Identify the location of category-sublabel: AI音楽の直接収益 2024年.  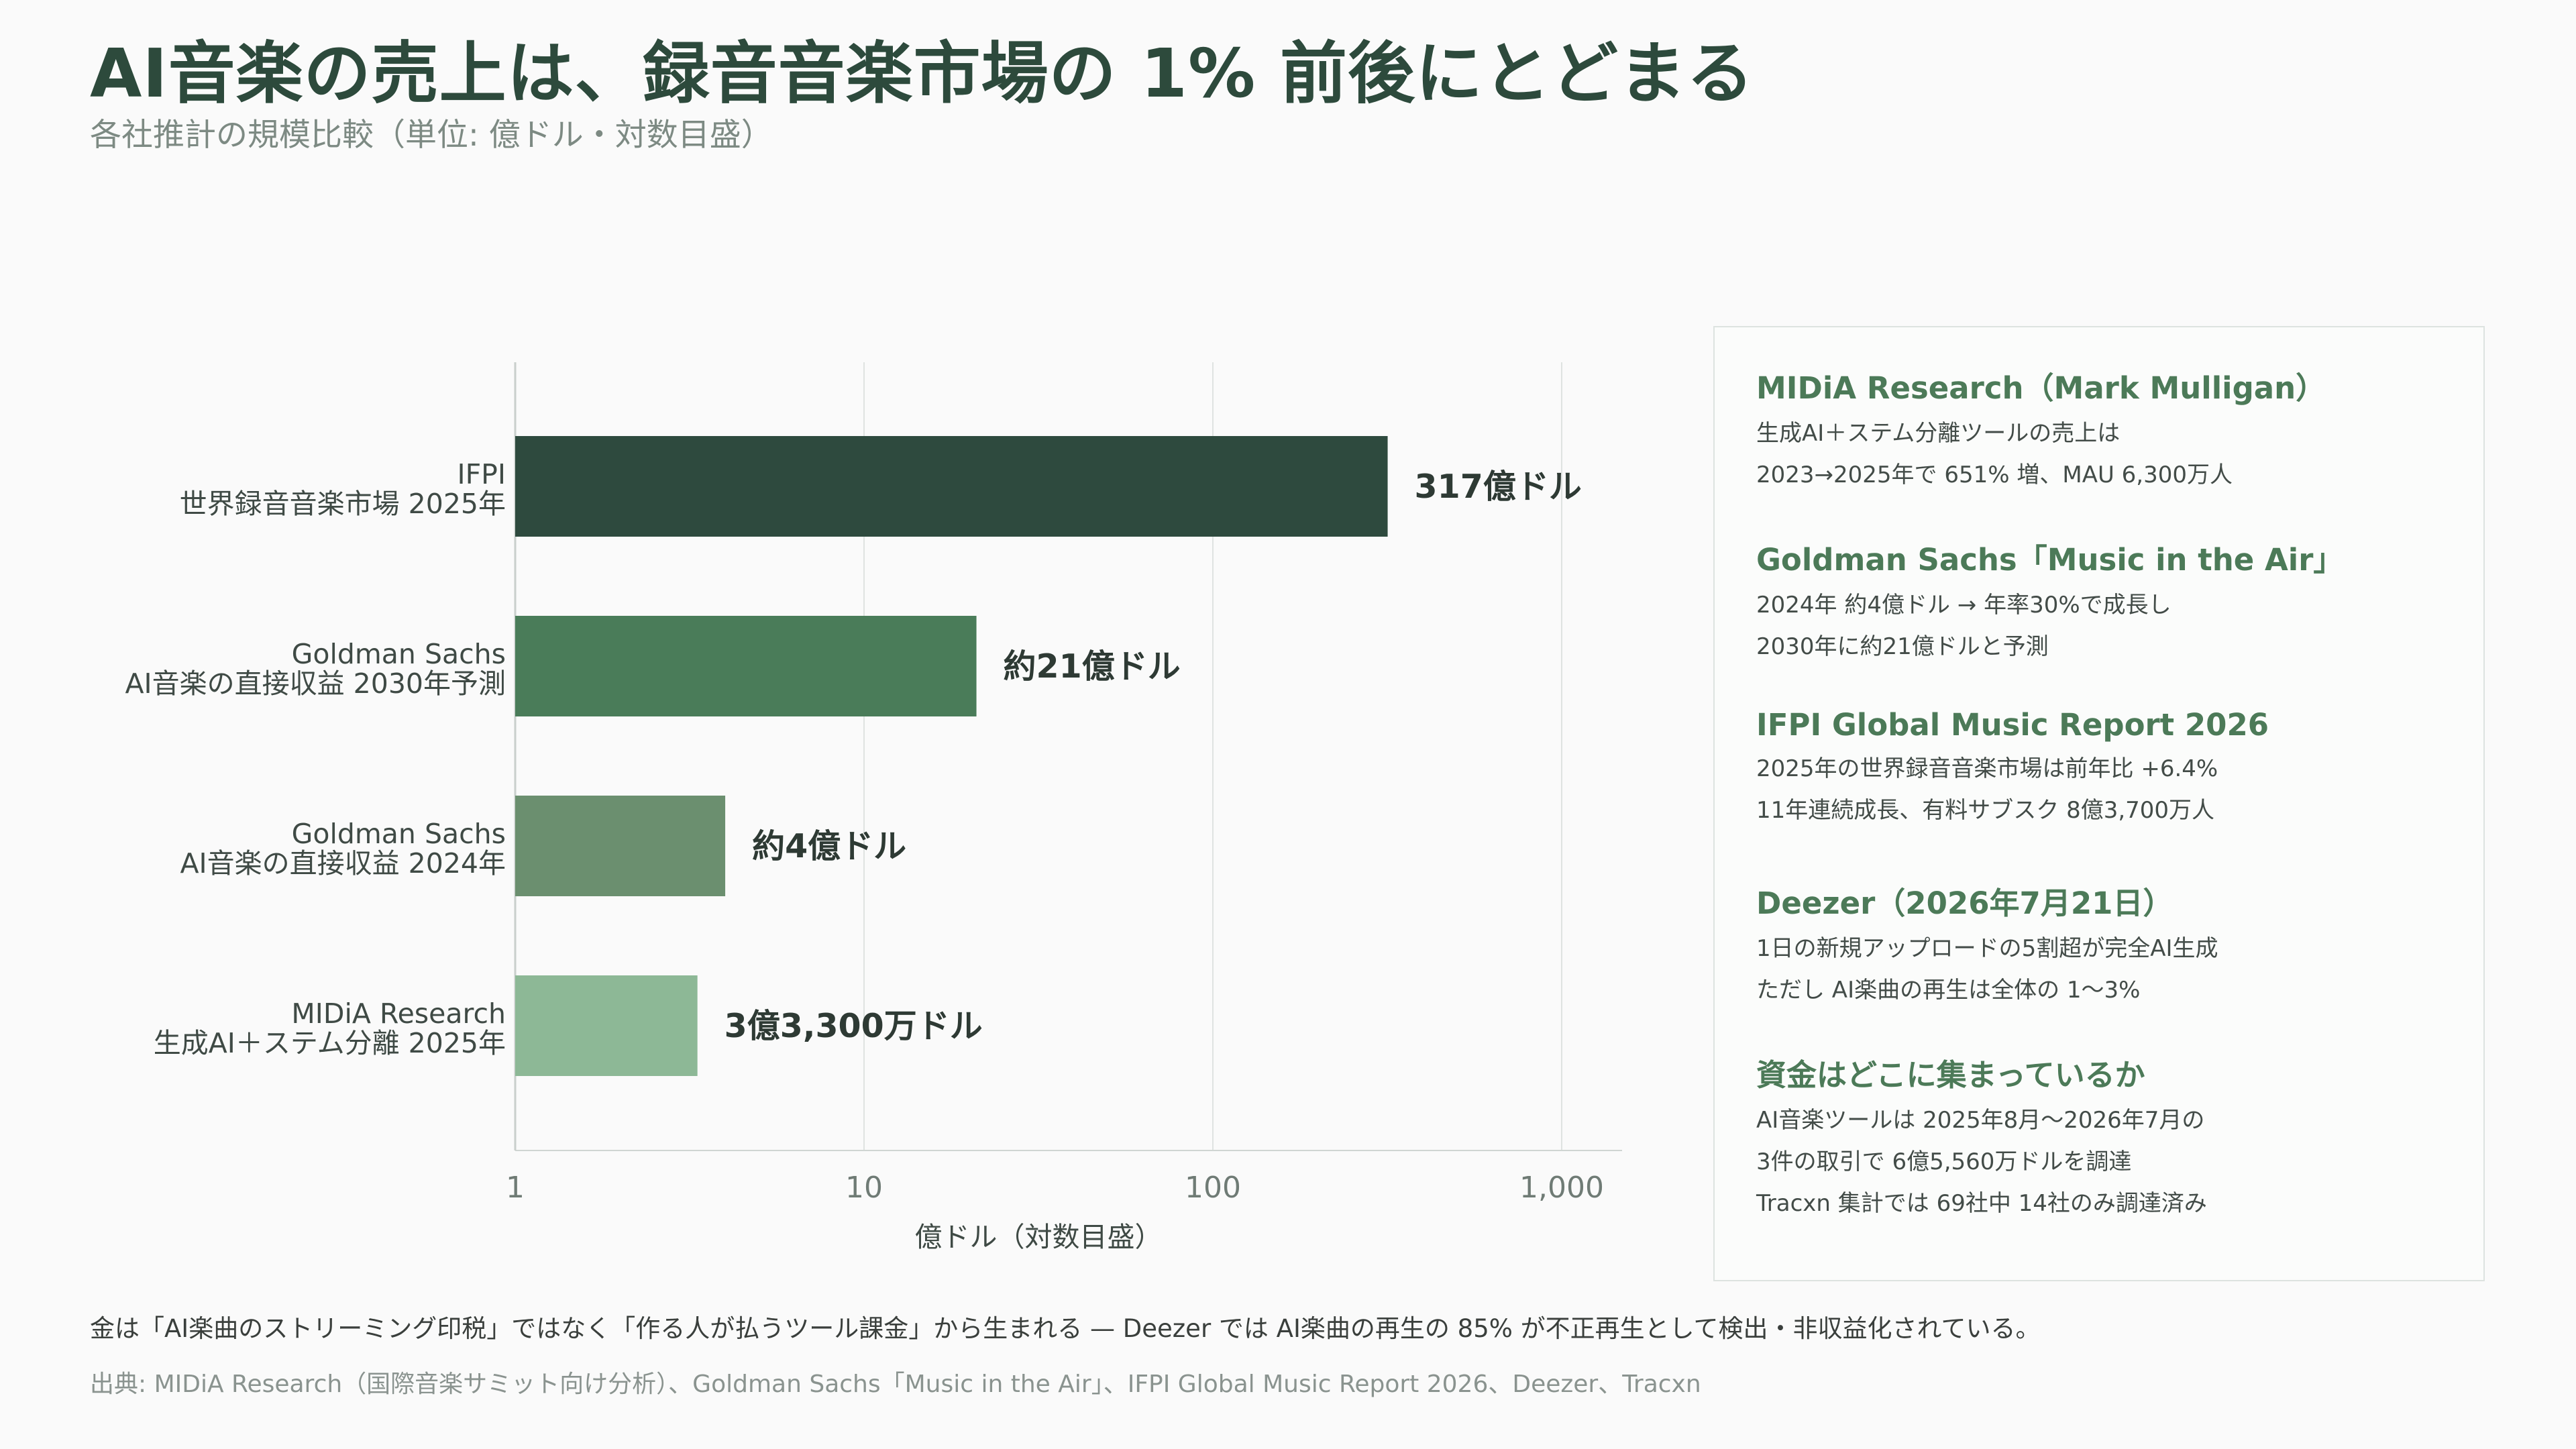
(343, 863).